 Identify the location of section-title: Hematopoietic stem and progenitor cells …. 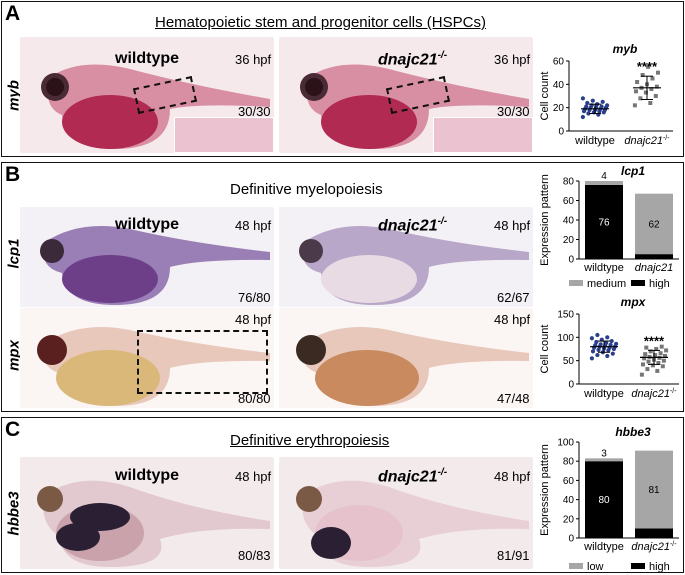
(320, 22).